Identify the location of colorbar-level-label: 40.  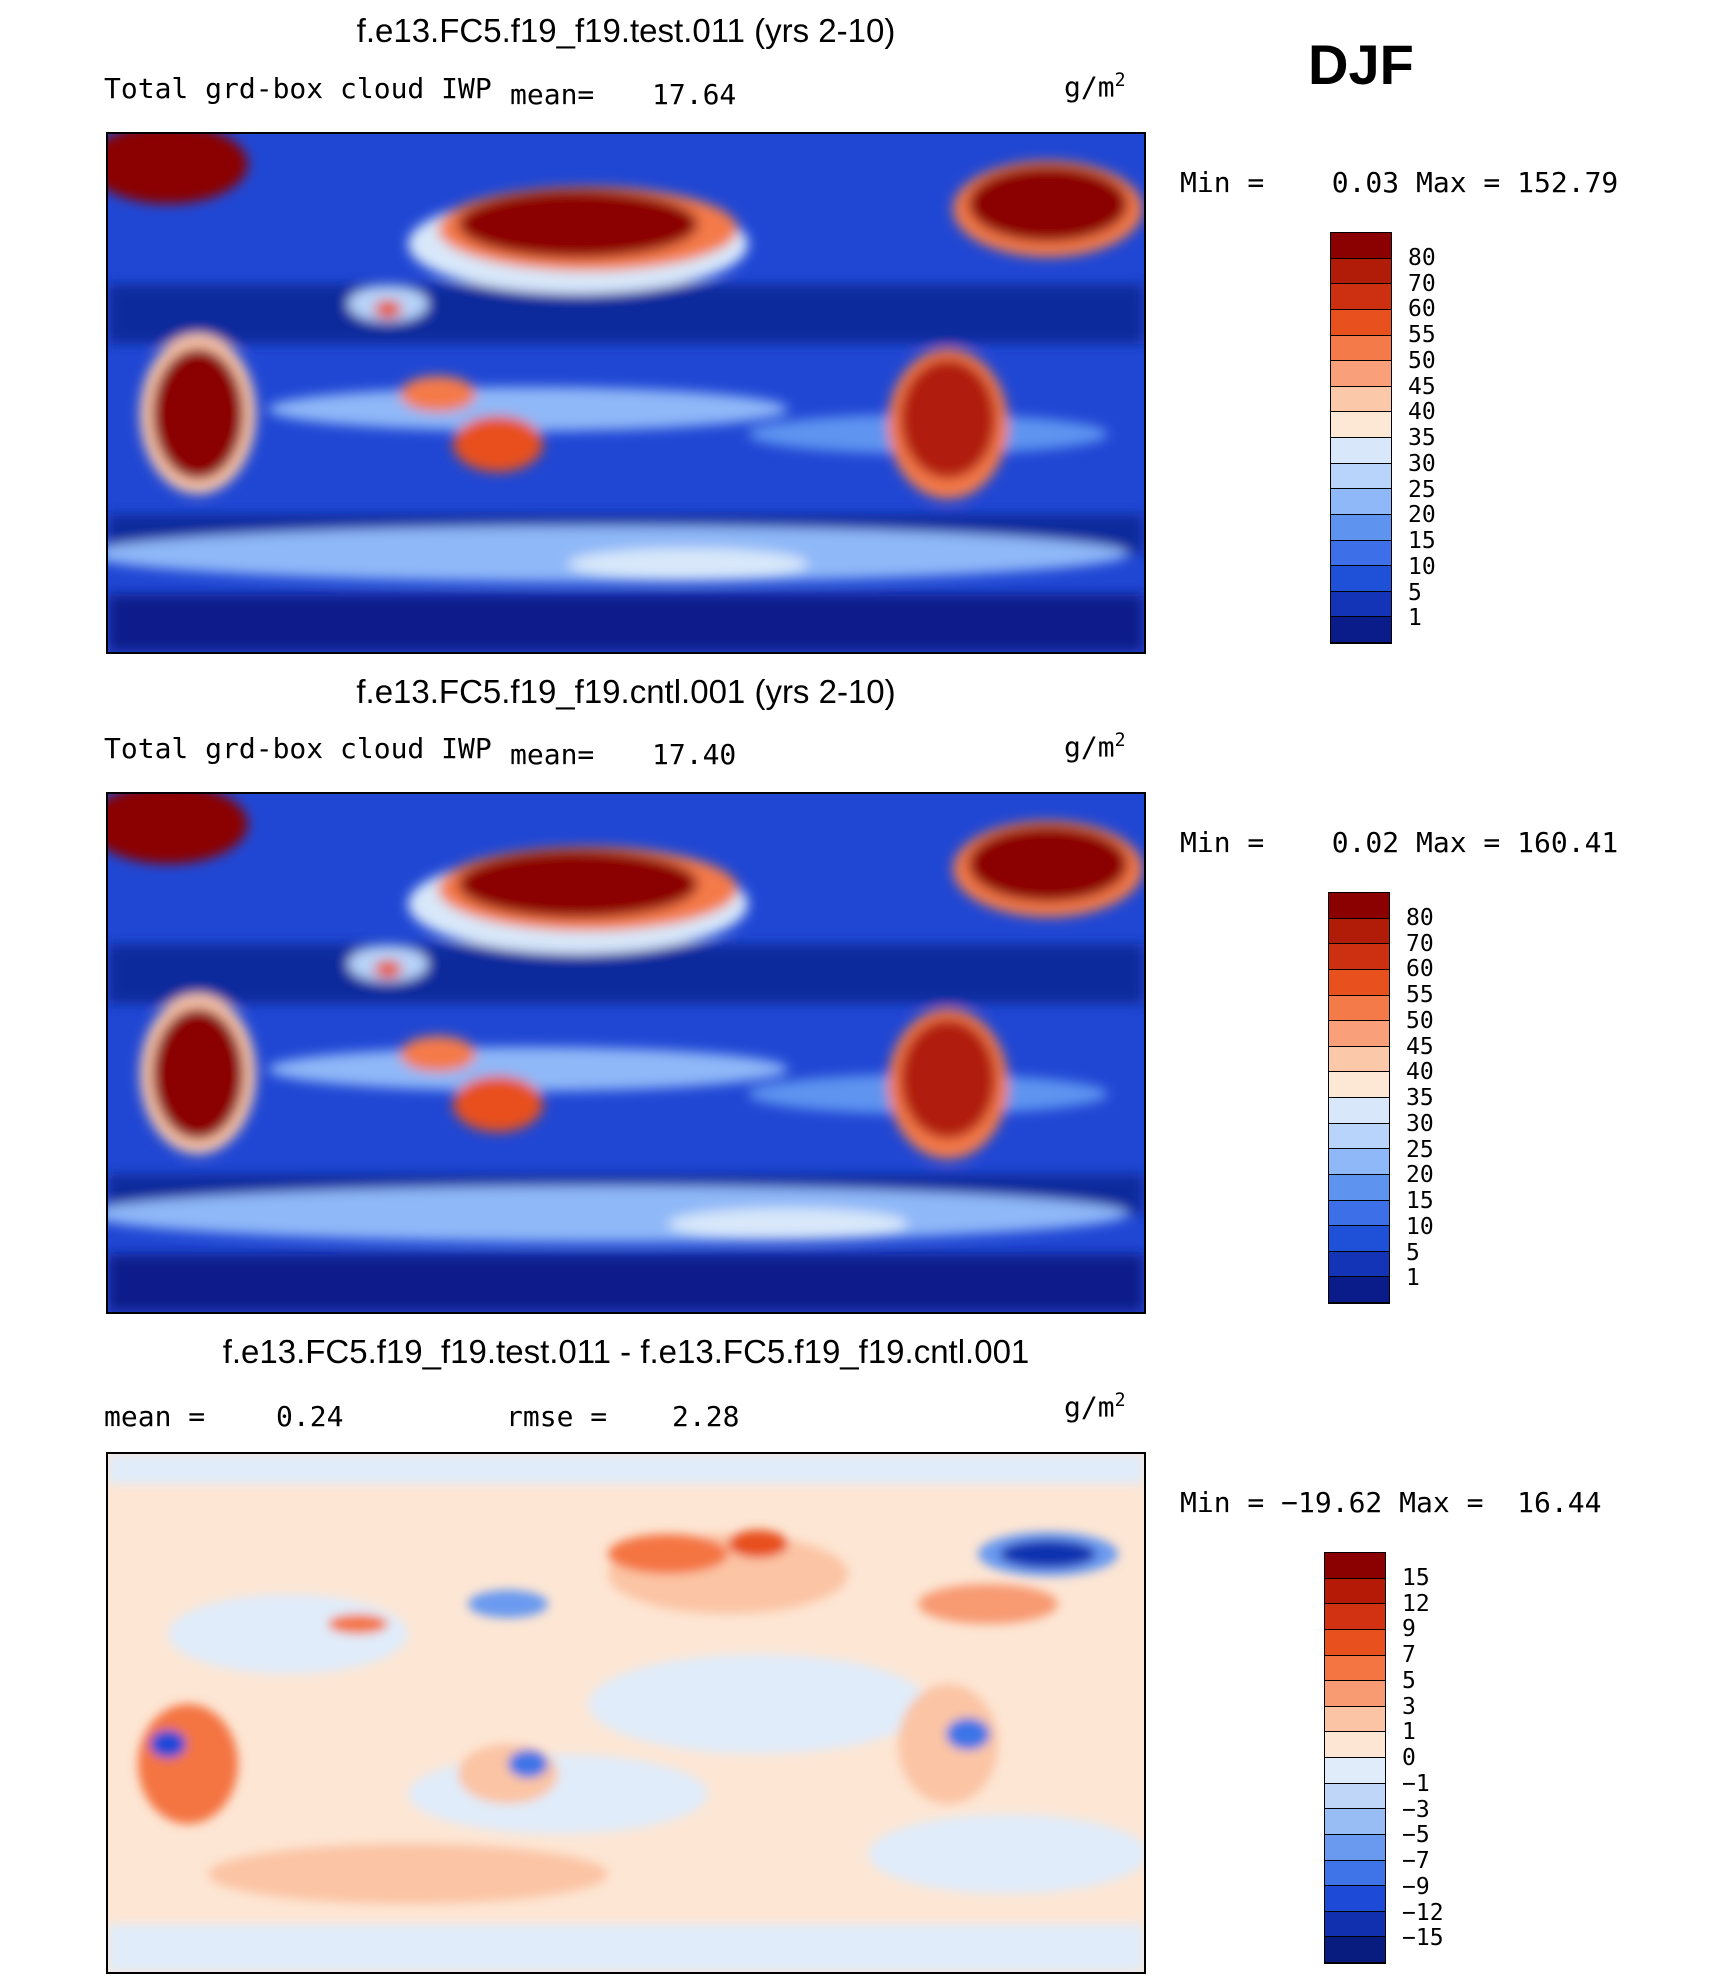
(1420, 1072).